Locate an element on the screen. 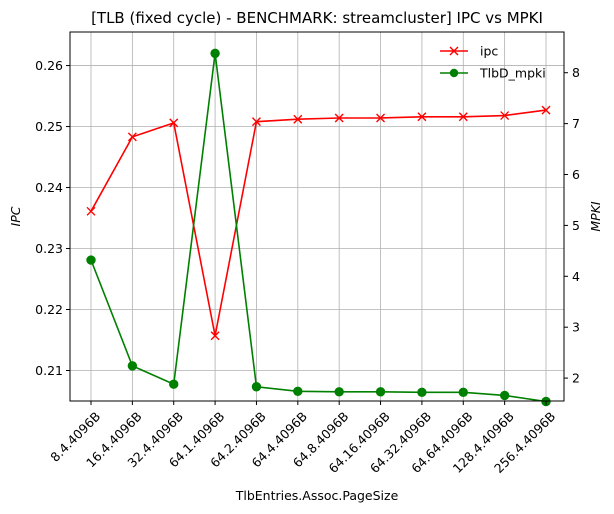 Image resolution: width=614 pixels, height=514 pixels. left-tick-label: 0.25 is located at coordinates (49, 126).